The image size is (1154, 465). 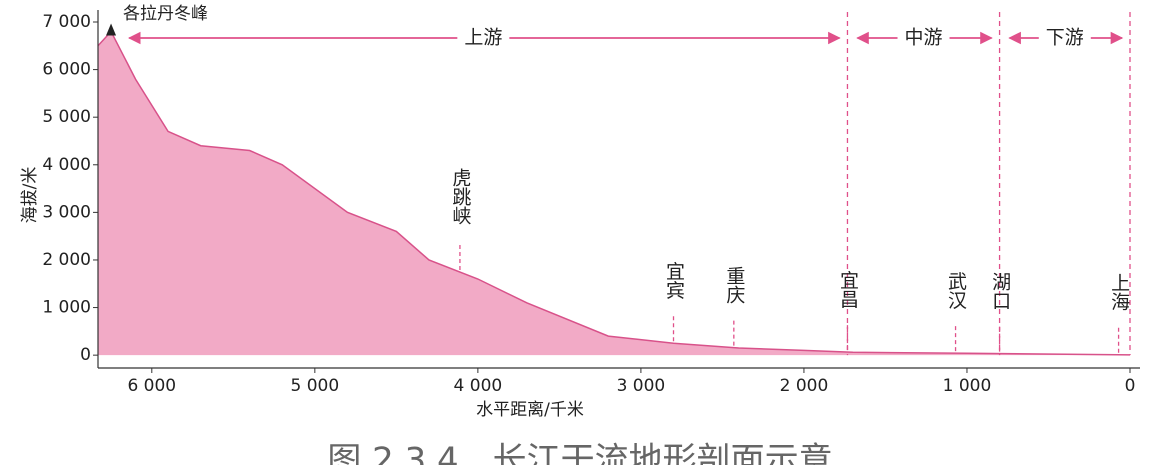 What do you see at coordinates (579, 453) in the screenshot?
I see `caption: 图 2.3.4 长江干流地形剖面示意` at bounding box center [579, 453].